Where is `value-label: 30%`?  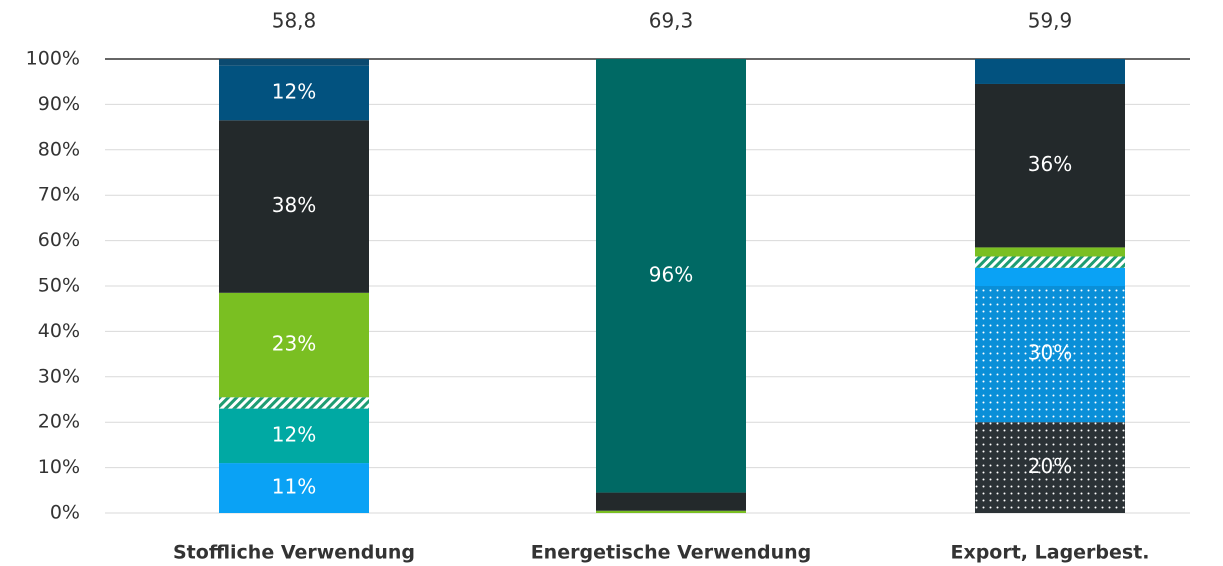 value-label: 30% is located at coordinates (1050, 353).